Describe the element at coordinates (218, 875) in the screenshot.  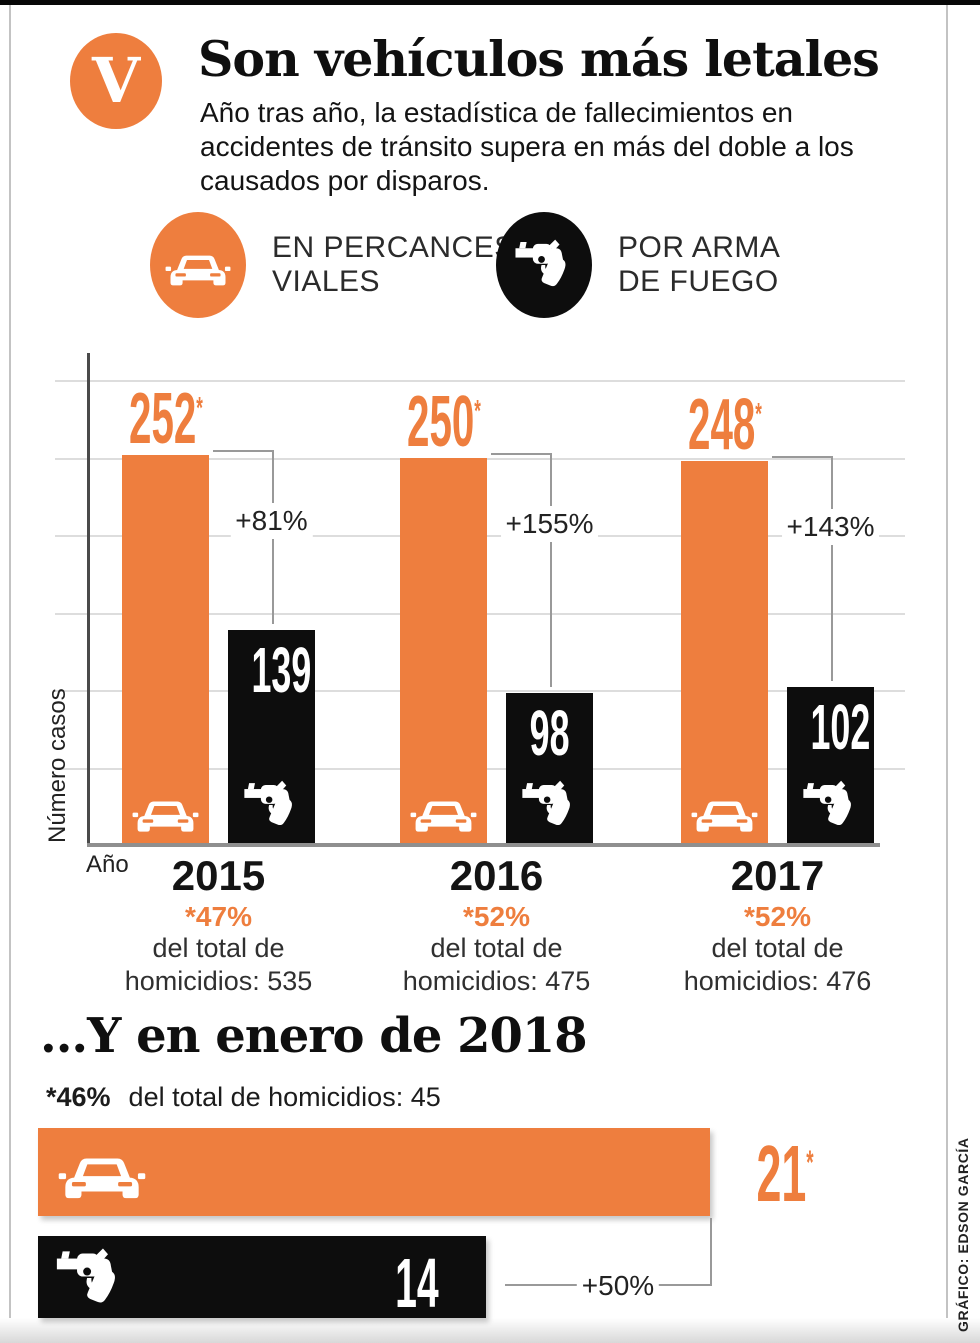
I see `year-label-2015: 2015` at that location.